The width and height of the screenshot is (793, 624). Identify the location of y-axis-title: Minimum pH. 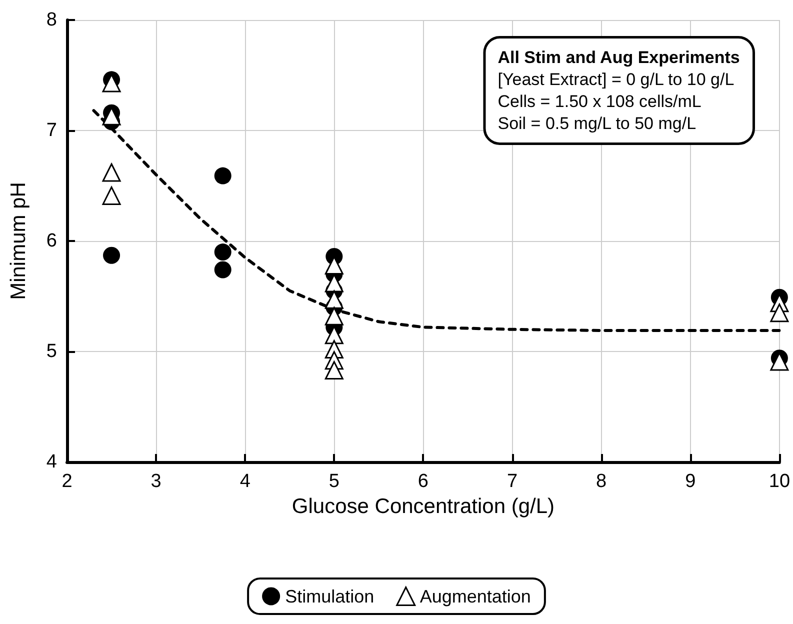
(18, 241).